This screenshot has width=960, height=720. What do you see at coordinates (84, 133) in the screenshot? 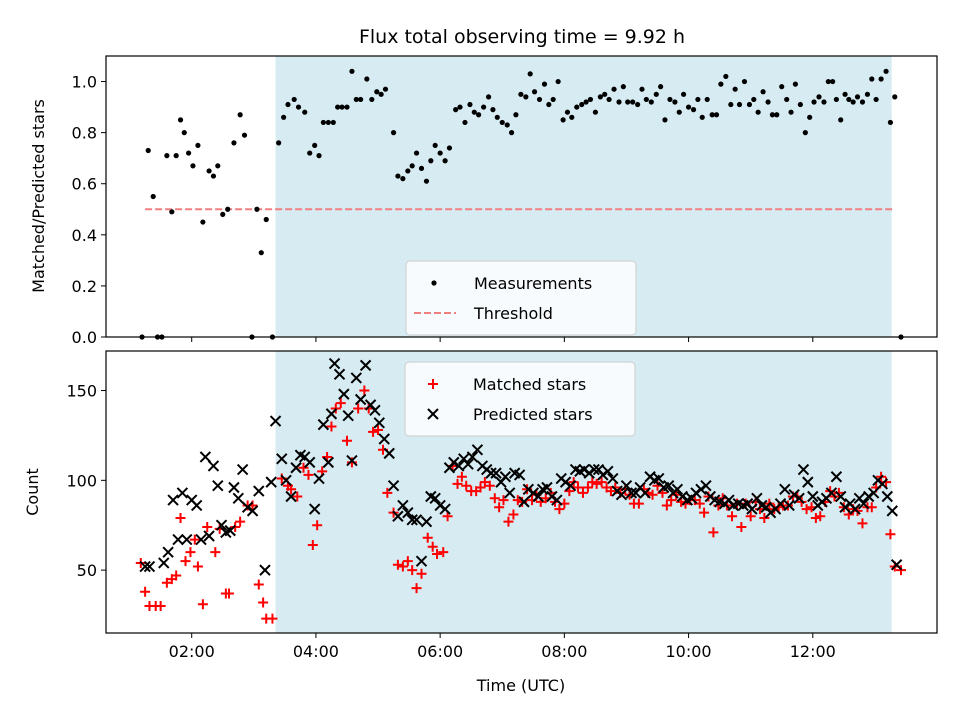
I see `ratio-y-tick-label: 0.8` at bounding box center [84, 133].